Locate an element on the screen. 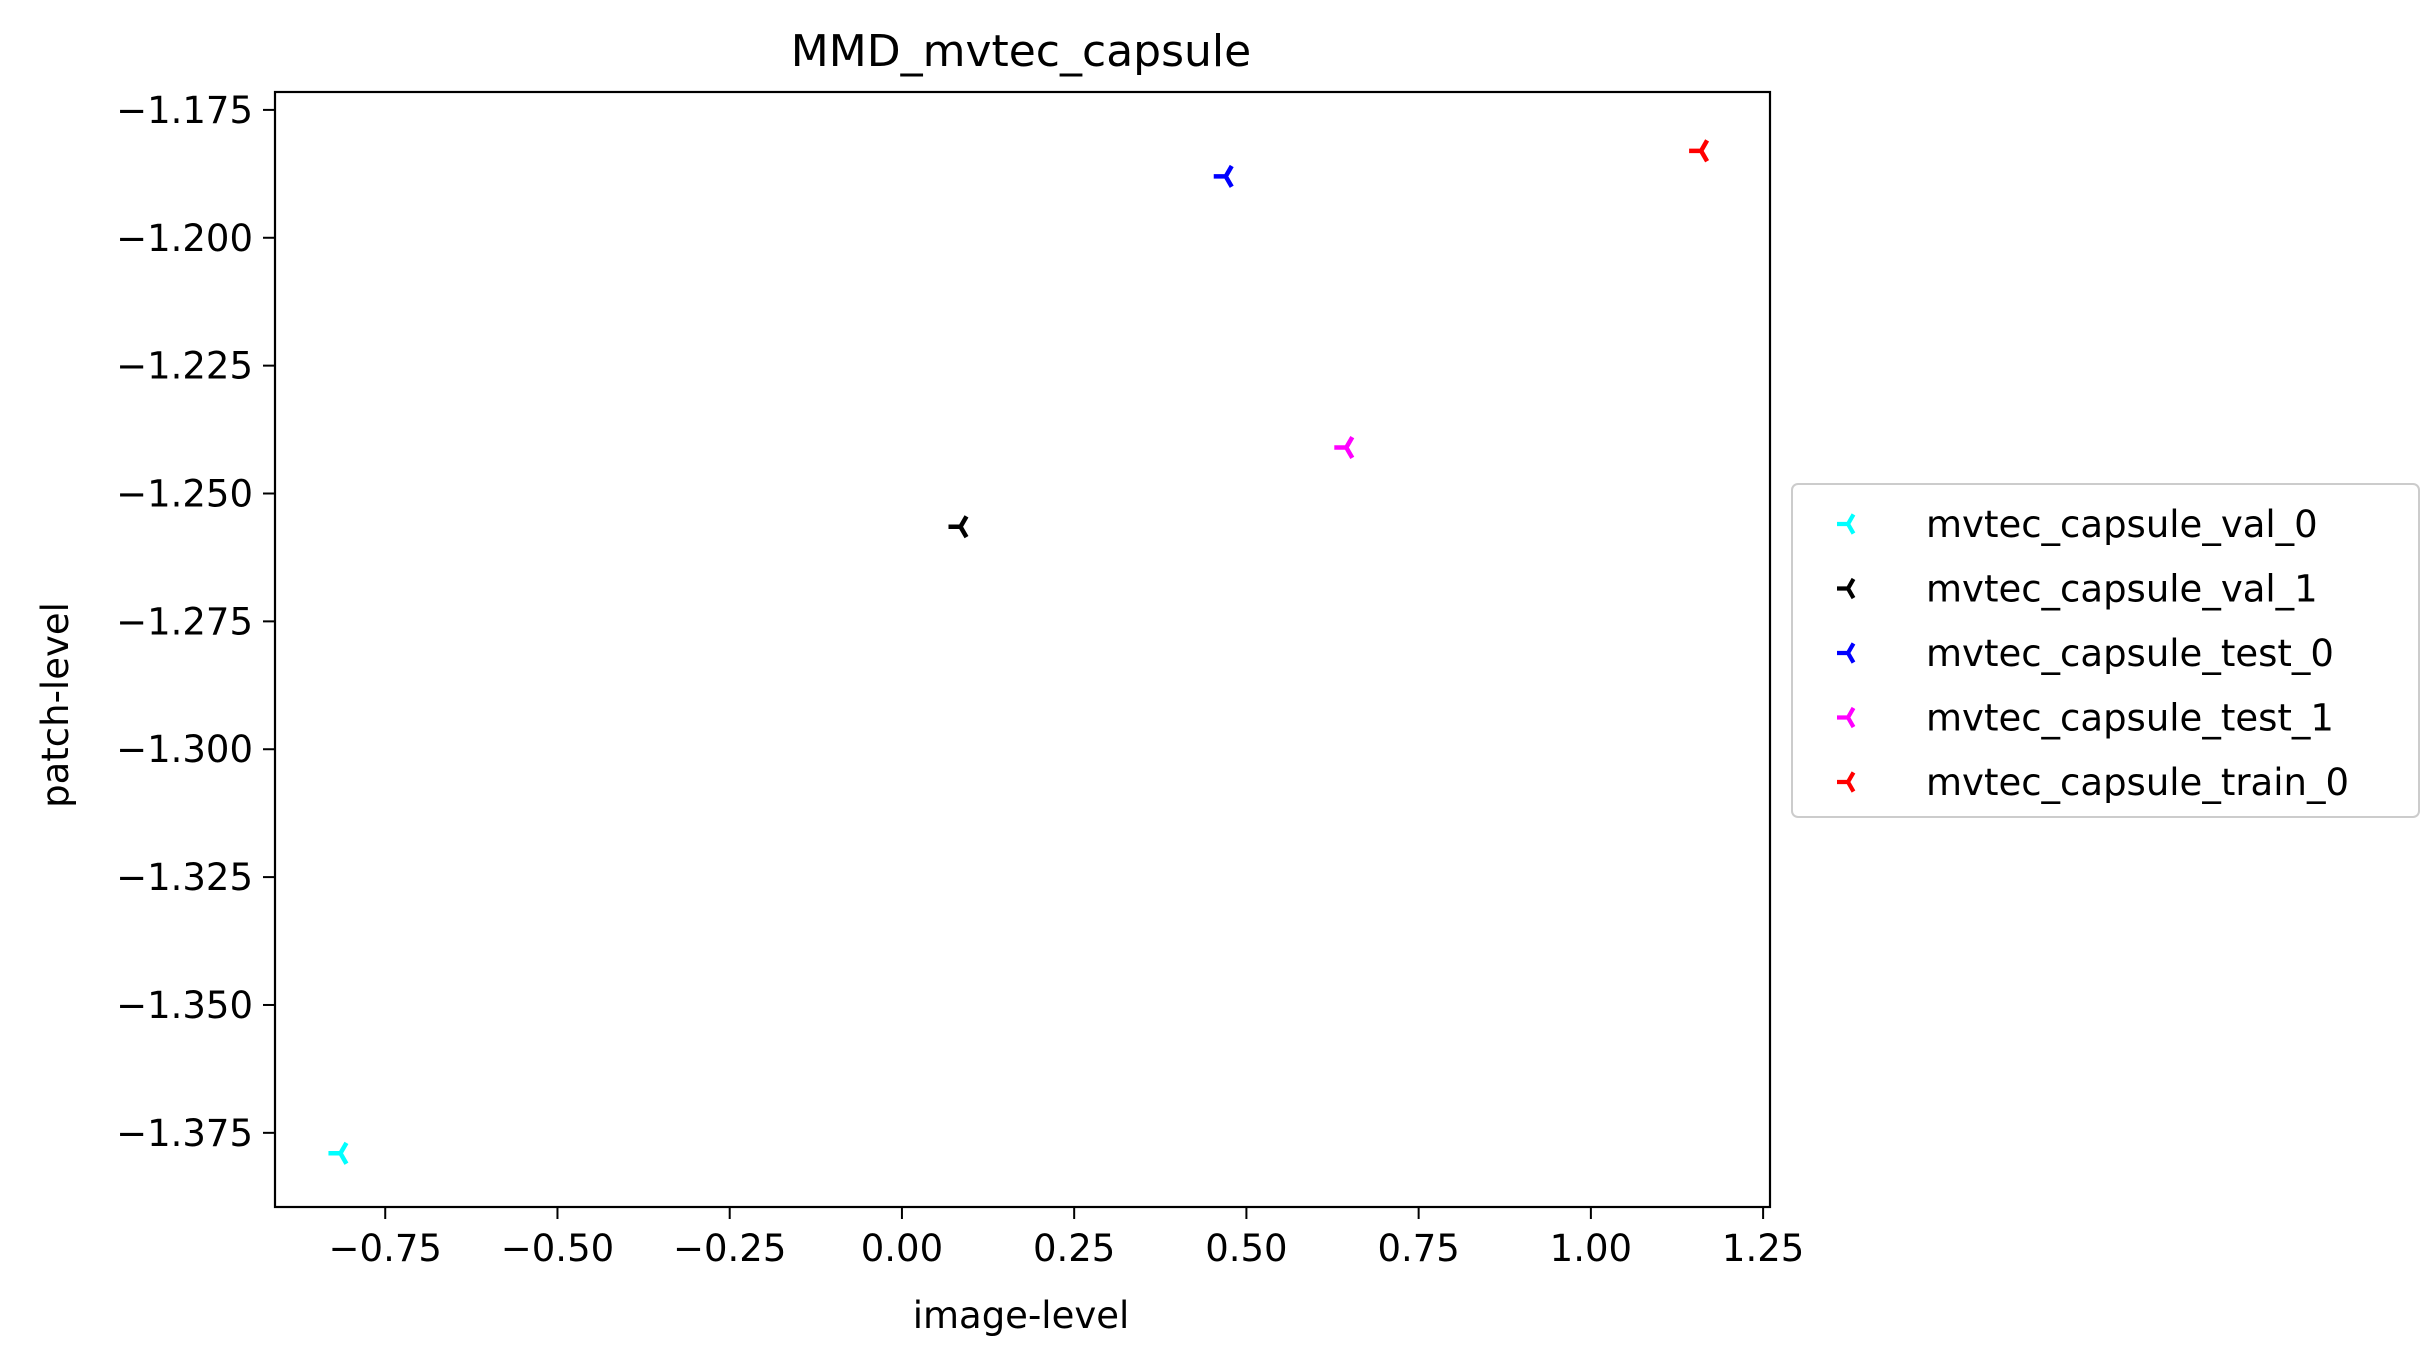 Image resolution: width=2436 pixels, height=1361 pixels. legend-label: mvtec_capsule_val_0 is located at coordinates (2122, 524).